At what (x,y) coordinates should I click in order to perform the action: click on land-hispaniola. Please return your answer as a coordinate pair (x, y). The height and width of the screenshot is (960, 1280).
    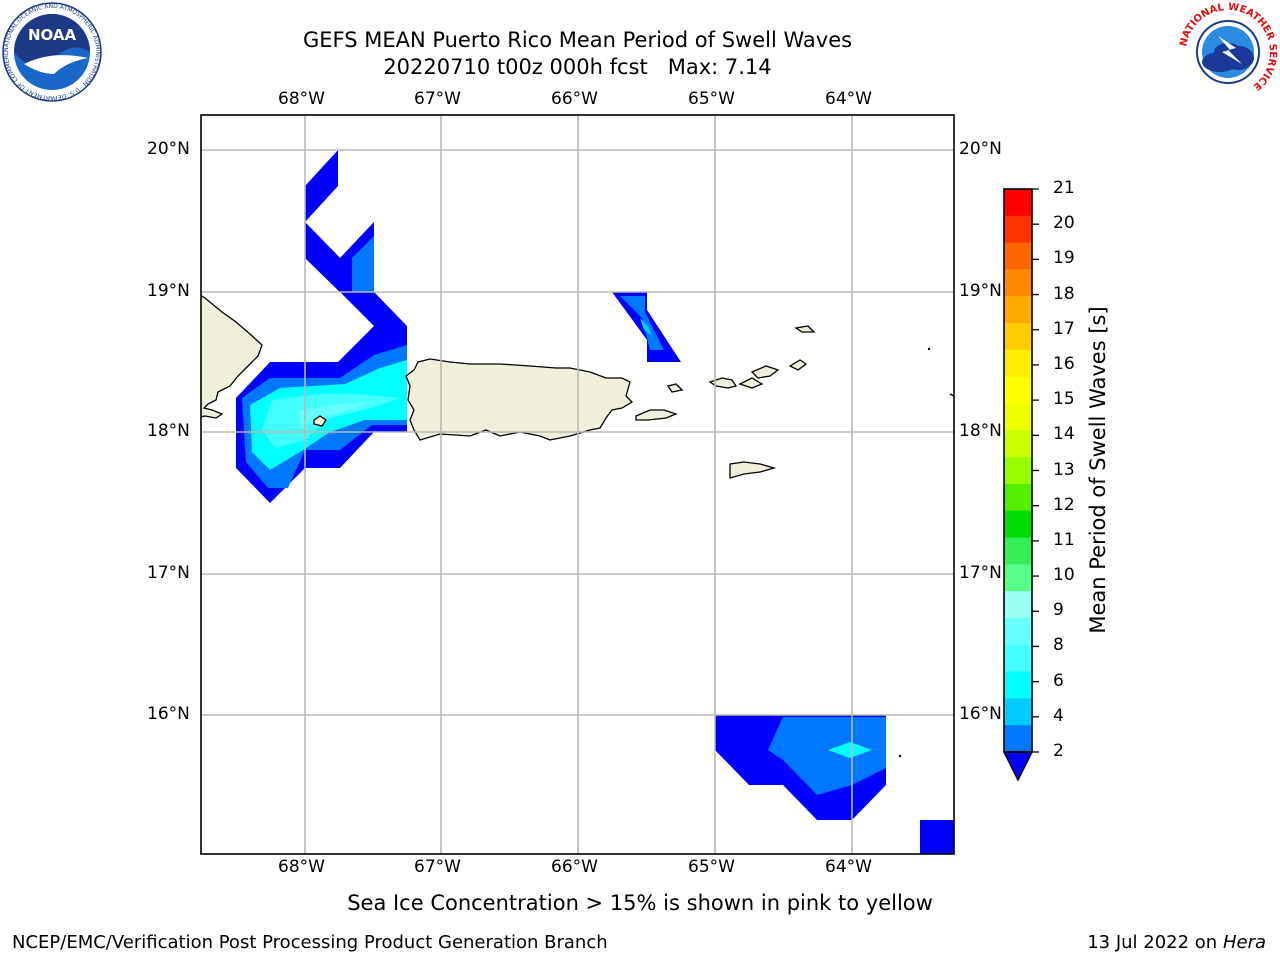
    Looking at the image, I should click on (232, 356).